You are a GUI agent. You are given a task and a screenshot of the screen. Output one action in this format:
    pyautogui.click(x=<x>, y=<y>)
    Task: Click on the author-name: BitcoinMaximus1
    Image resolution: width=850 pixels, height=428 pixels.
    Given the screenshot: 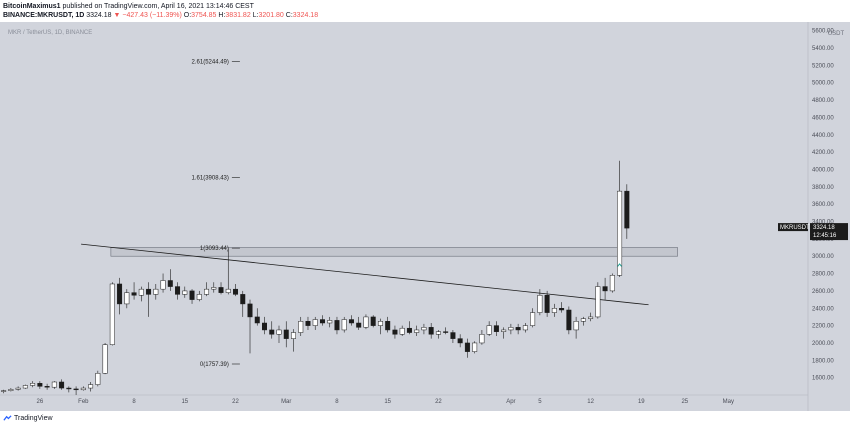 What is the action you would take?
    pyautogui.click(x=32, y=6)
    